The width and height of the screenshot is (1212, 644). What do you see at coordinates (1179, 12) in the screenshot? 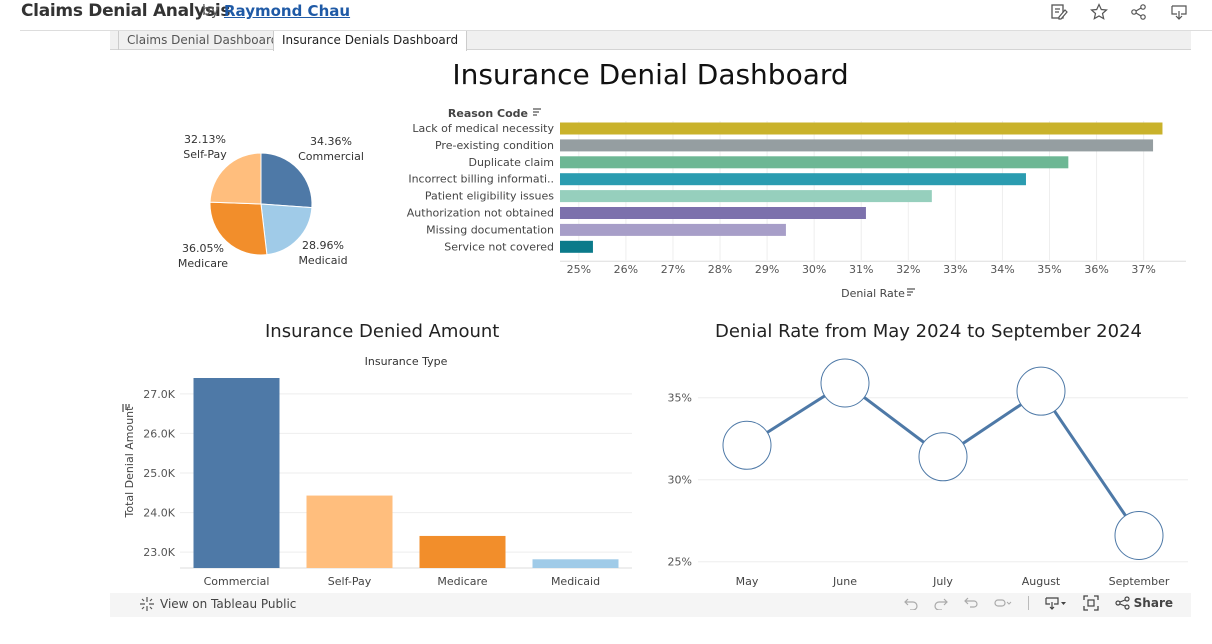
I see `download-icon` at bounding box center [1179, 12].